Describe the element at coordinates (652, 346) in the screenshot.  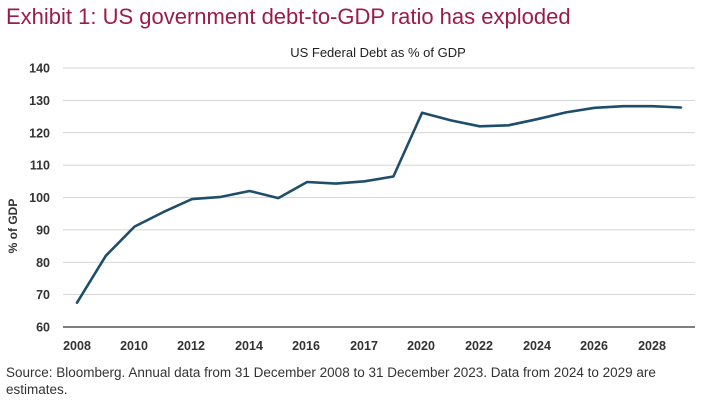
I see `x-tick-label: 2028` at that location.